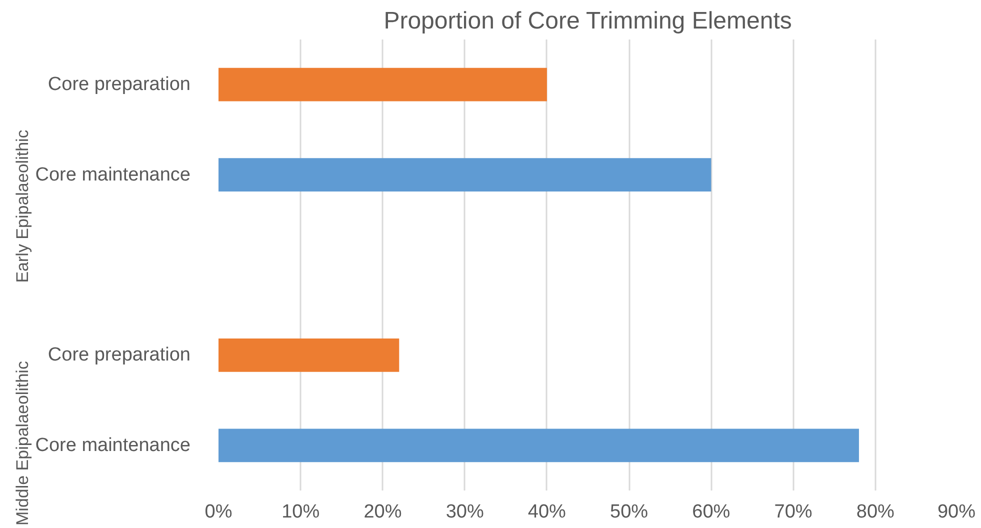  I want to click on x-tick-label: 90%, so click(956, 512).